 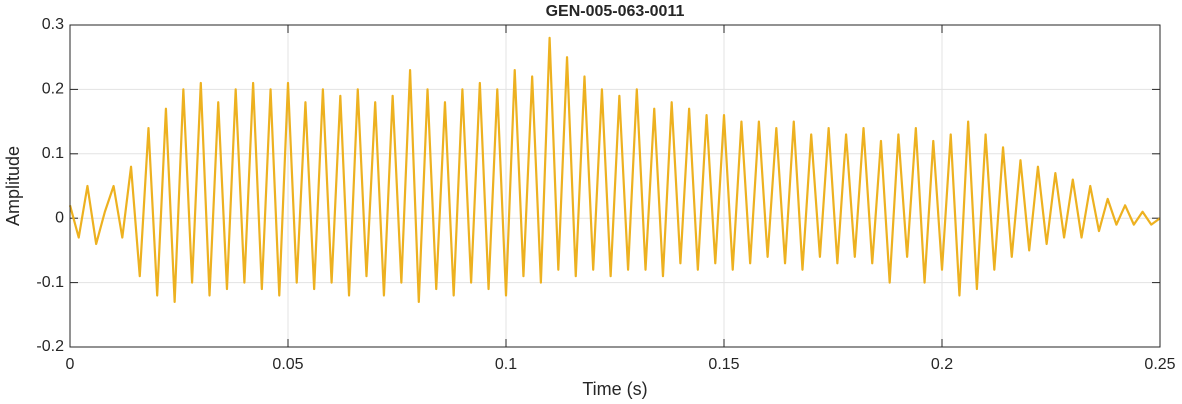 I want to click on y-tick-label: 0.2, so click(x=53, y=89).